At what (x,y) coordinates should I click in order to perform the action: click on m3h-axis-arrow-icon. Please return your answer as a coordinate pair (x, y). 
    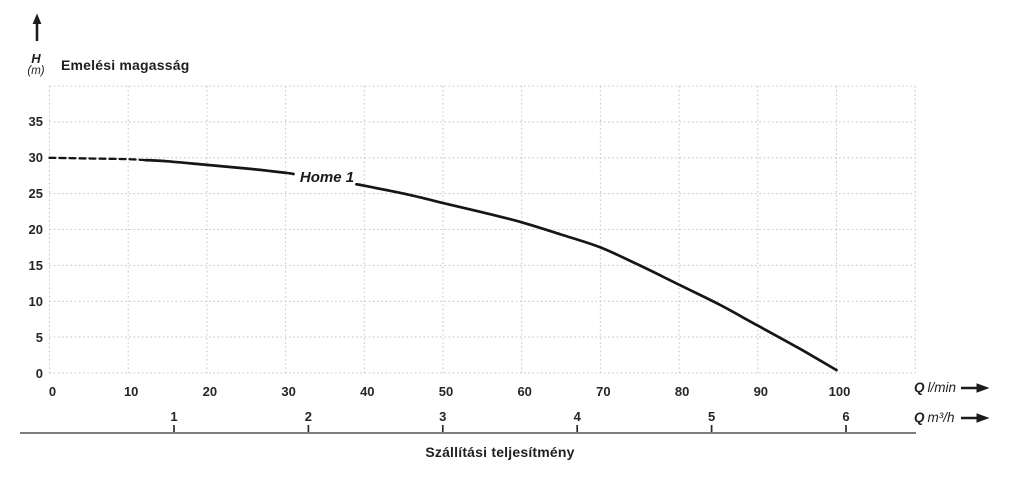
    Looking at the image, I should click on (975, 418).